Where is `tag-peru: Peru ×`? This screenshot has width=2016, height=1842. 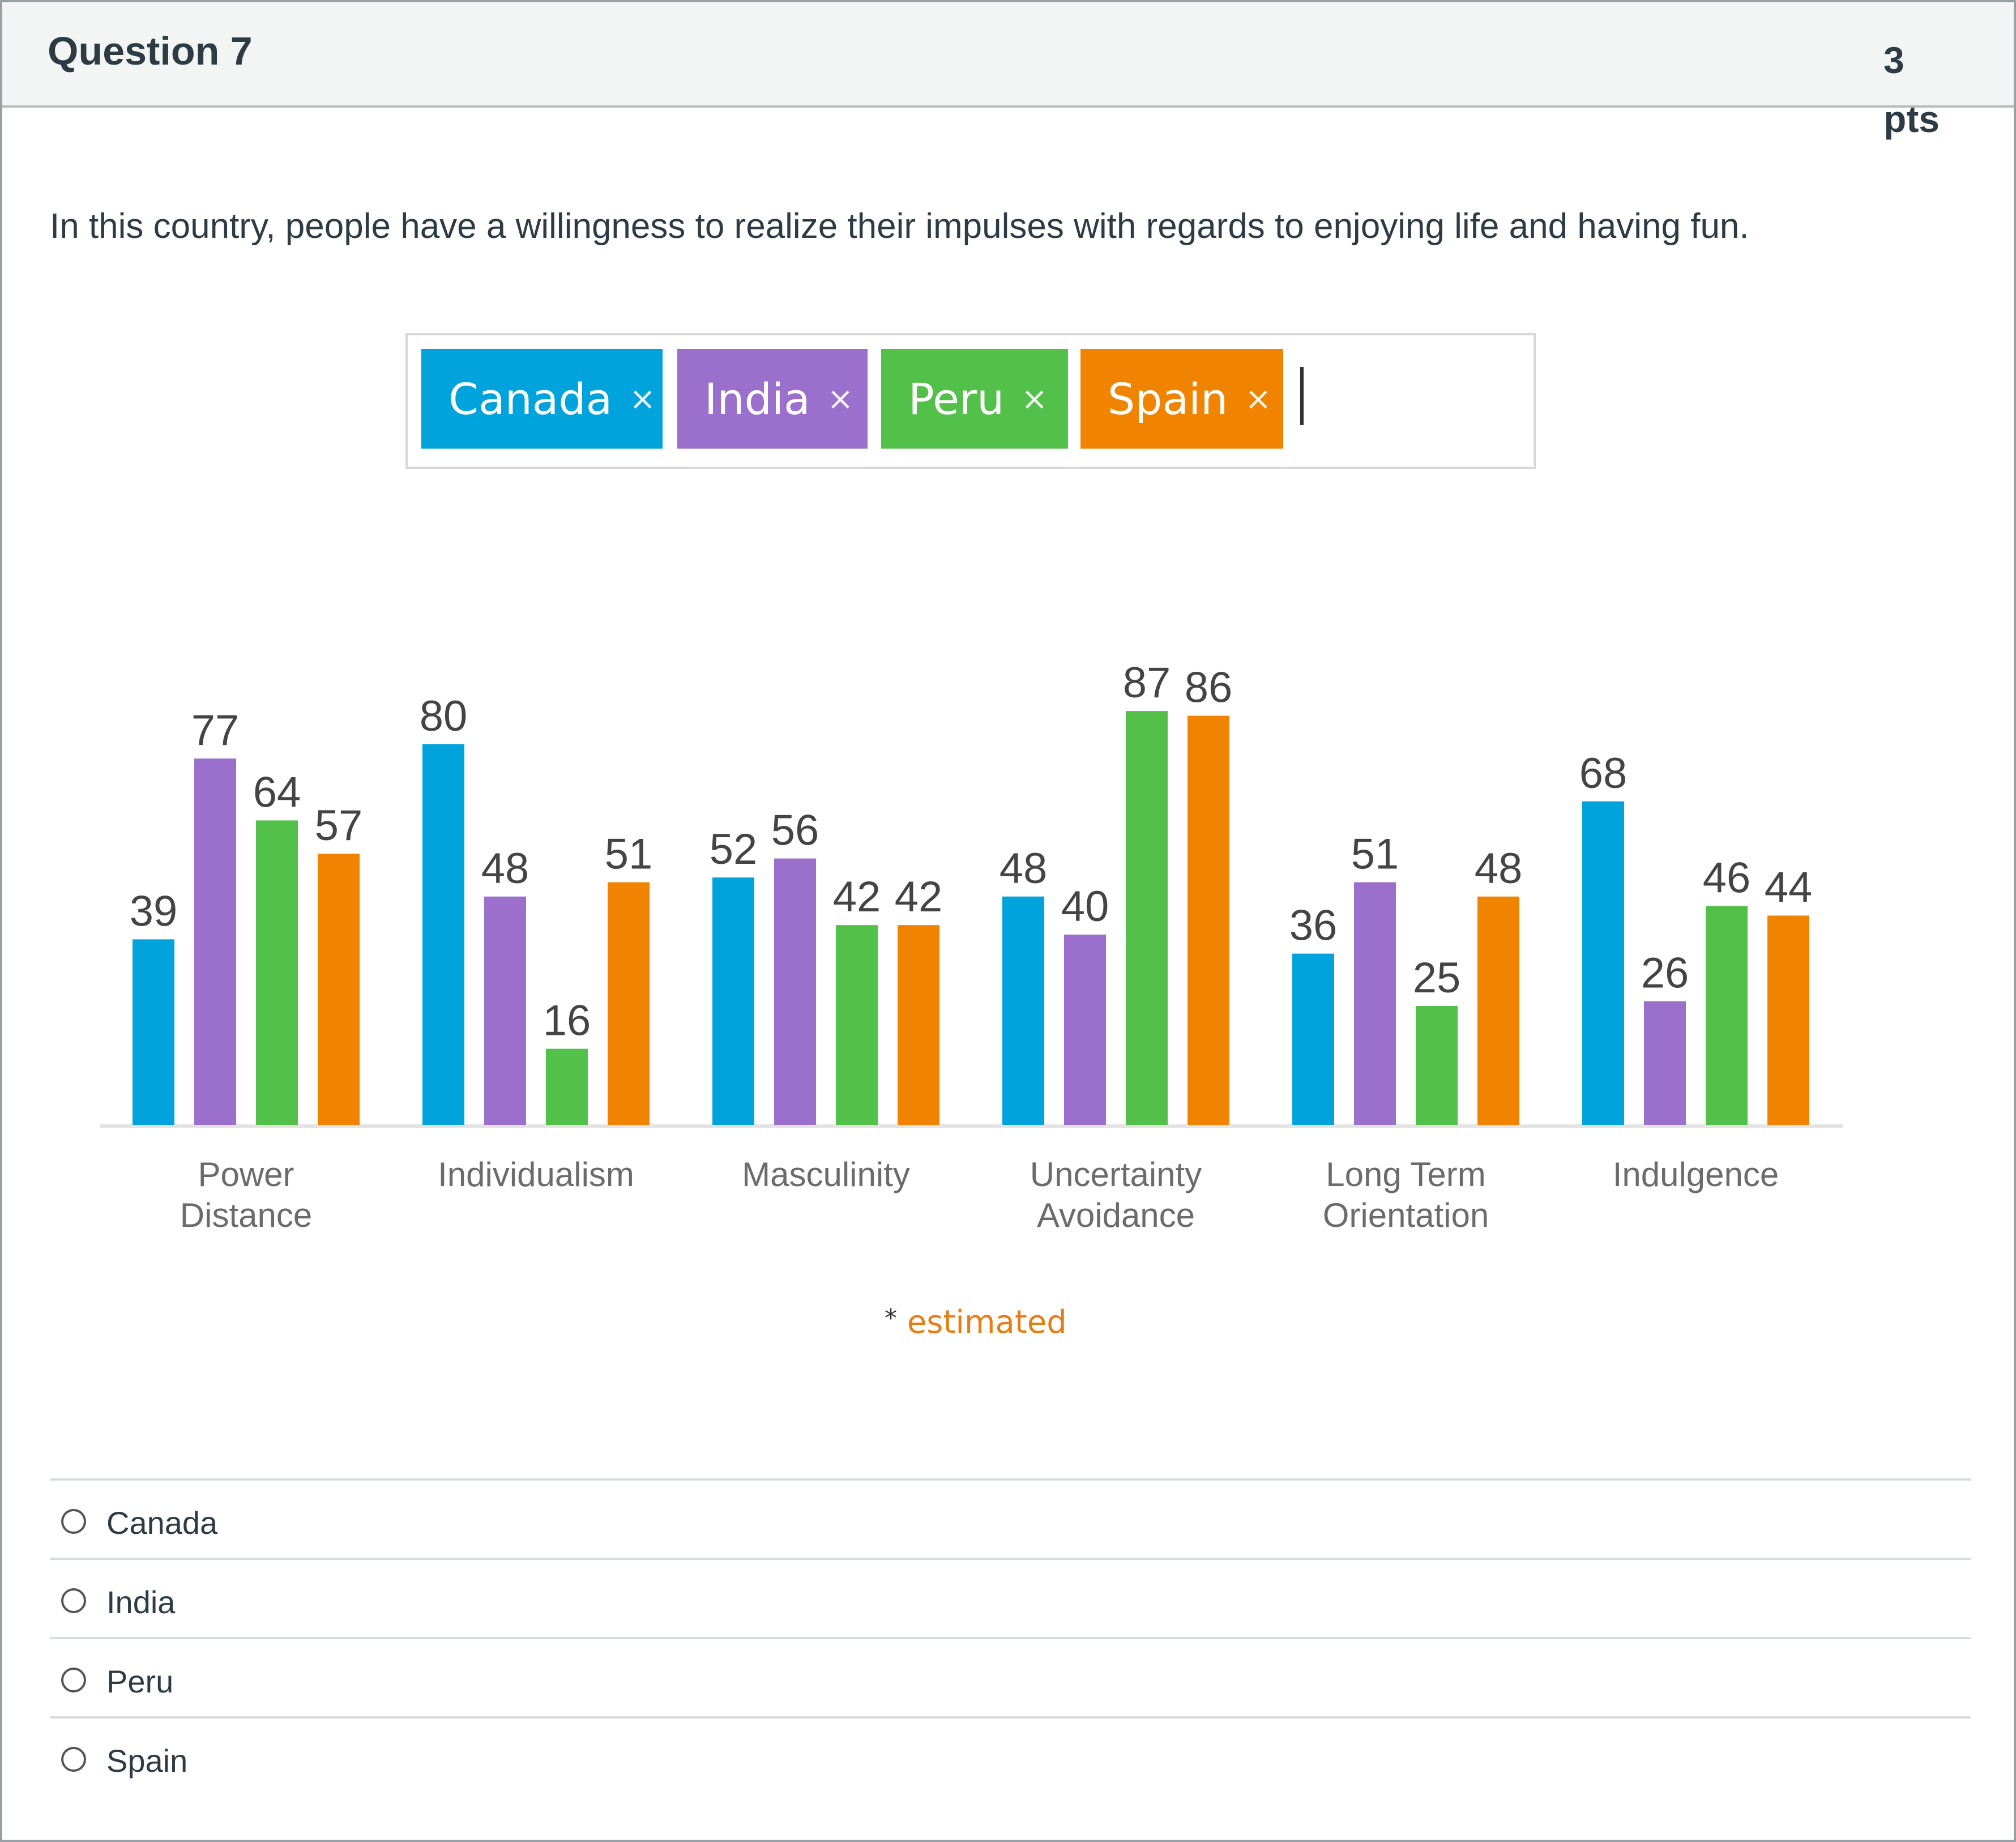 tag-peru: Peru × is located at coordinates (974, 399).